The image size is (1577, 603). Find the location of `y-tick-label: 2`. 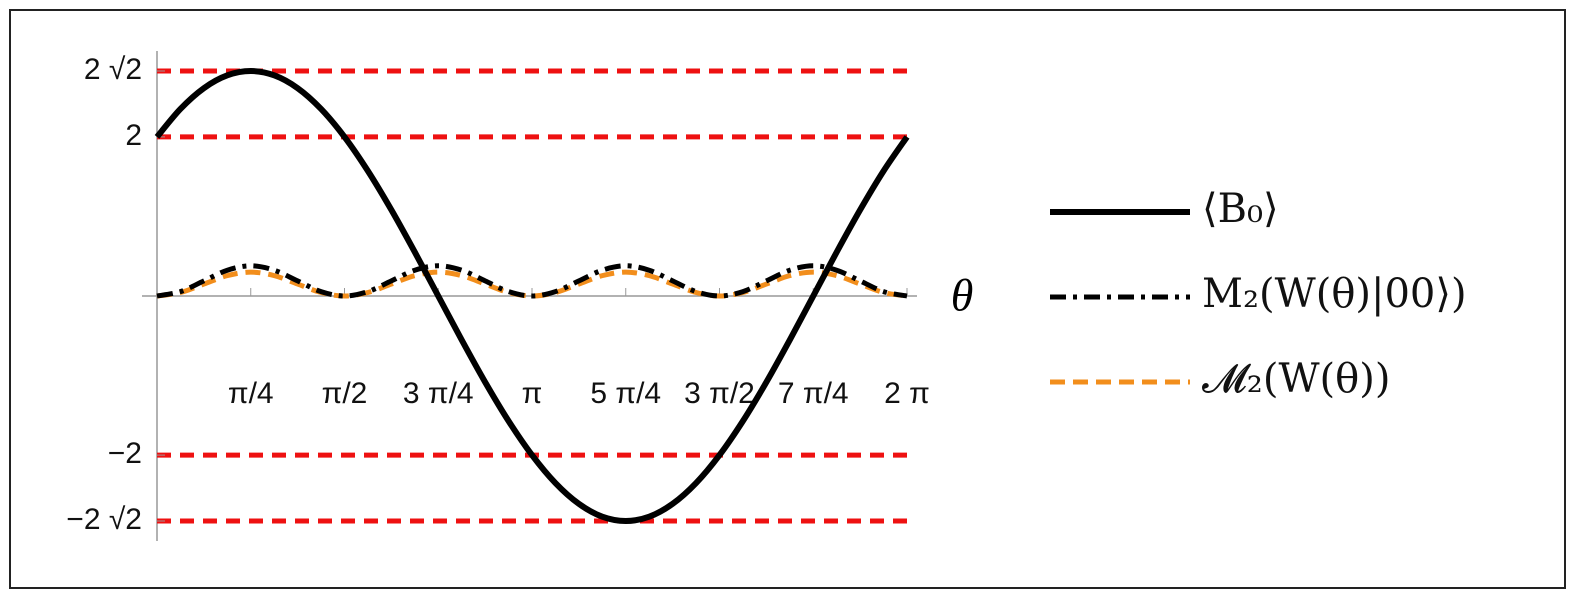

y-tick-label: 2 is located at coordinates (133, 135).